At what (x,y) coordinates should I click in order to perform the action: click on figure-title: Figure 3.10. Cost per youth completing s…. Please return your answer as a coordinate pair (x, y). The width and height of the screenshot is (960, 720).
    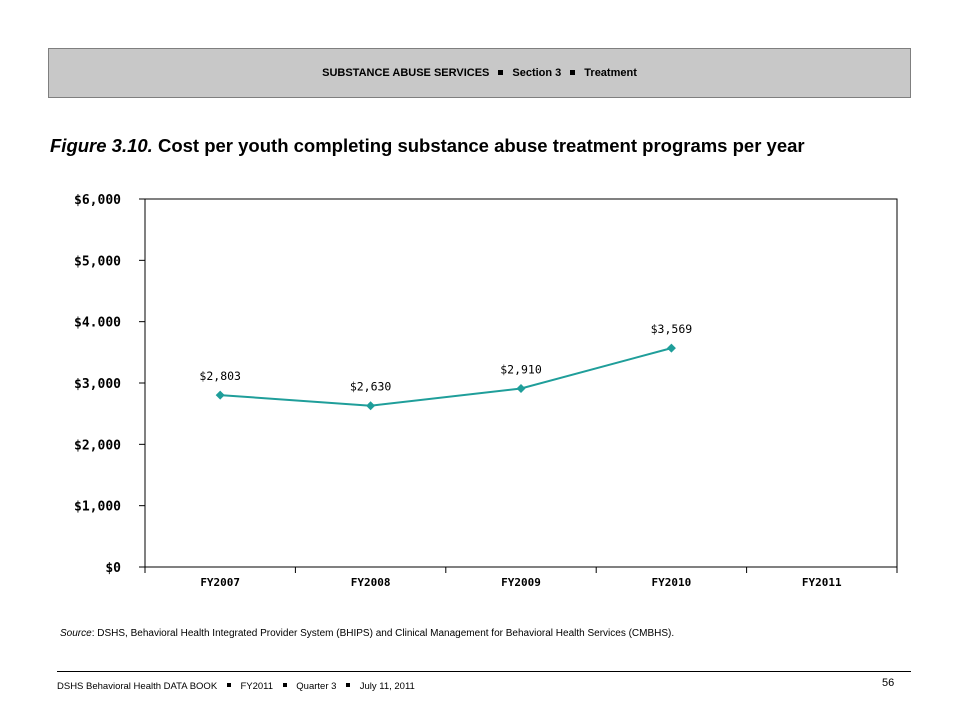
    Looking at the image, I should click on (490, 146).